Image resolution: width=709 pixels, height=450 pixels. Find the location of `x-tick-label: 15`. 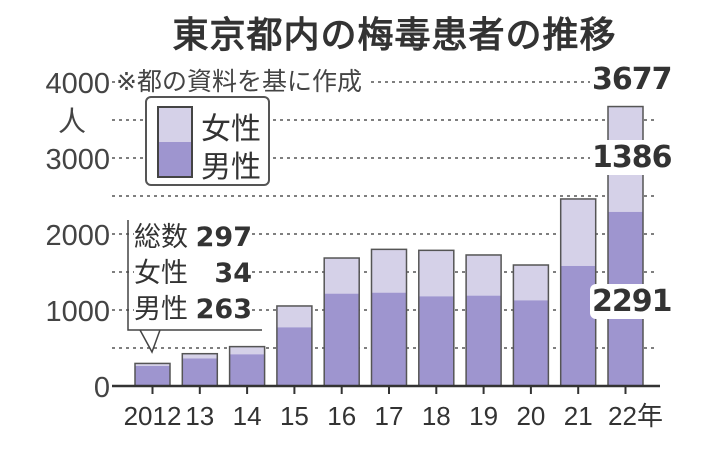

x-tick-label: 15 is located at coordinates (294, 416).